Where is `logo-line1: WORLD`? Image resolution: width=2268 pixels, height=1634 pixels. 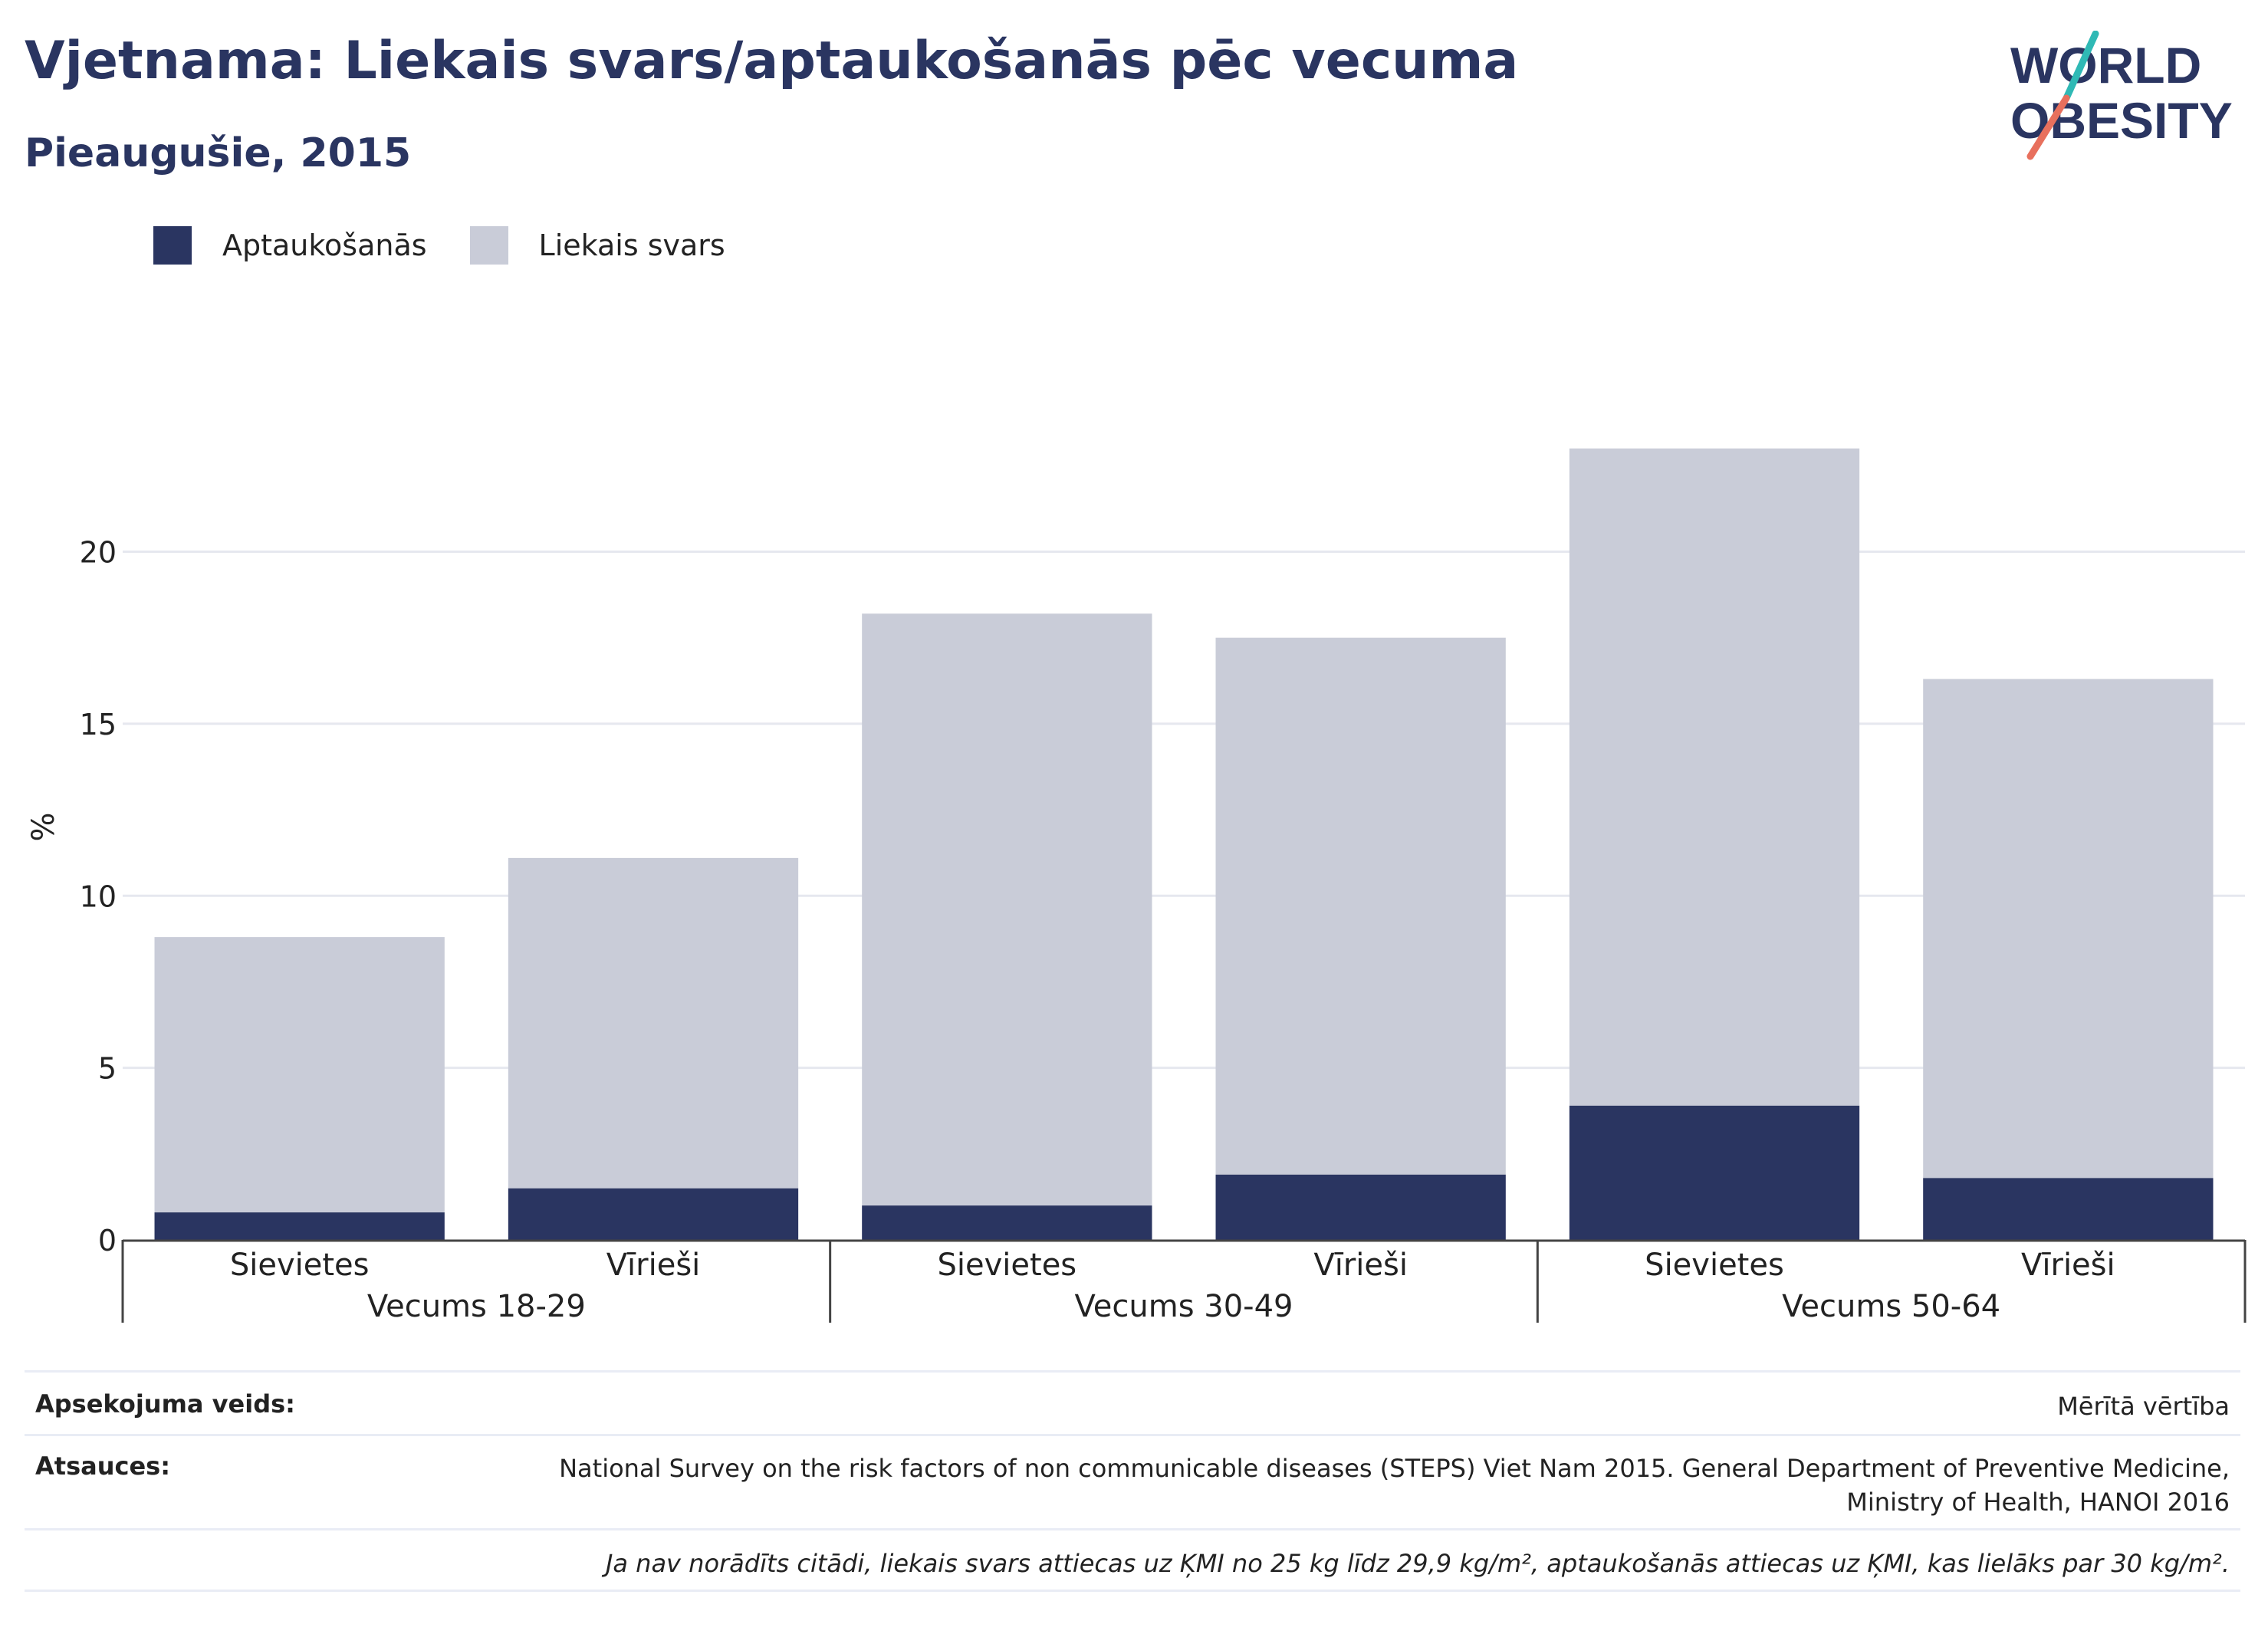 logo-line1: WORLD is located at coordinates (2105, 66).